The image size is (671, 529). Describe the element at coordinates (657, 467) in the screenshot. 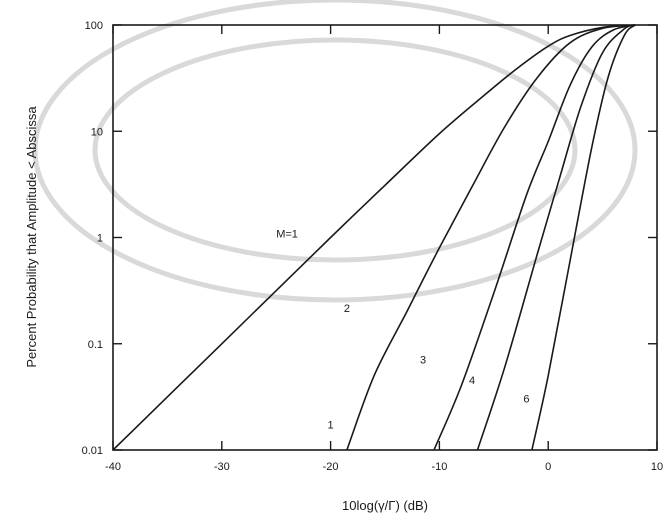

I see `x-tick-label: 10` at that location.